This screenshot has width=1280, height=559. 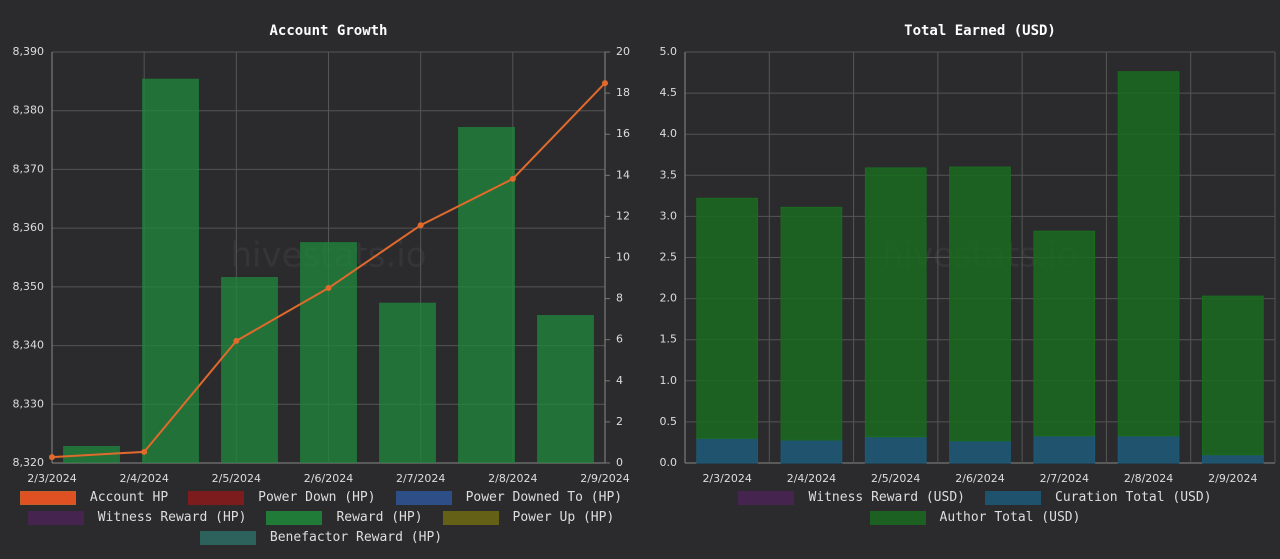 I want to click on y2-tick-label: 10, so click(x=623, y=257).